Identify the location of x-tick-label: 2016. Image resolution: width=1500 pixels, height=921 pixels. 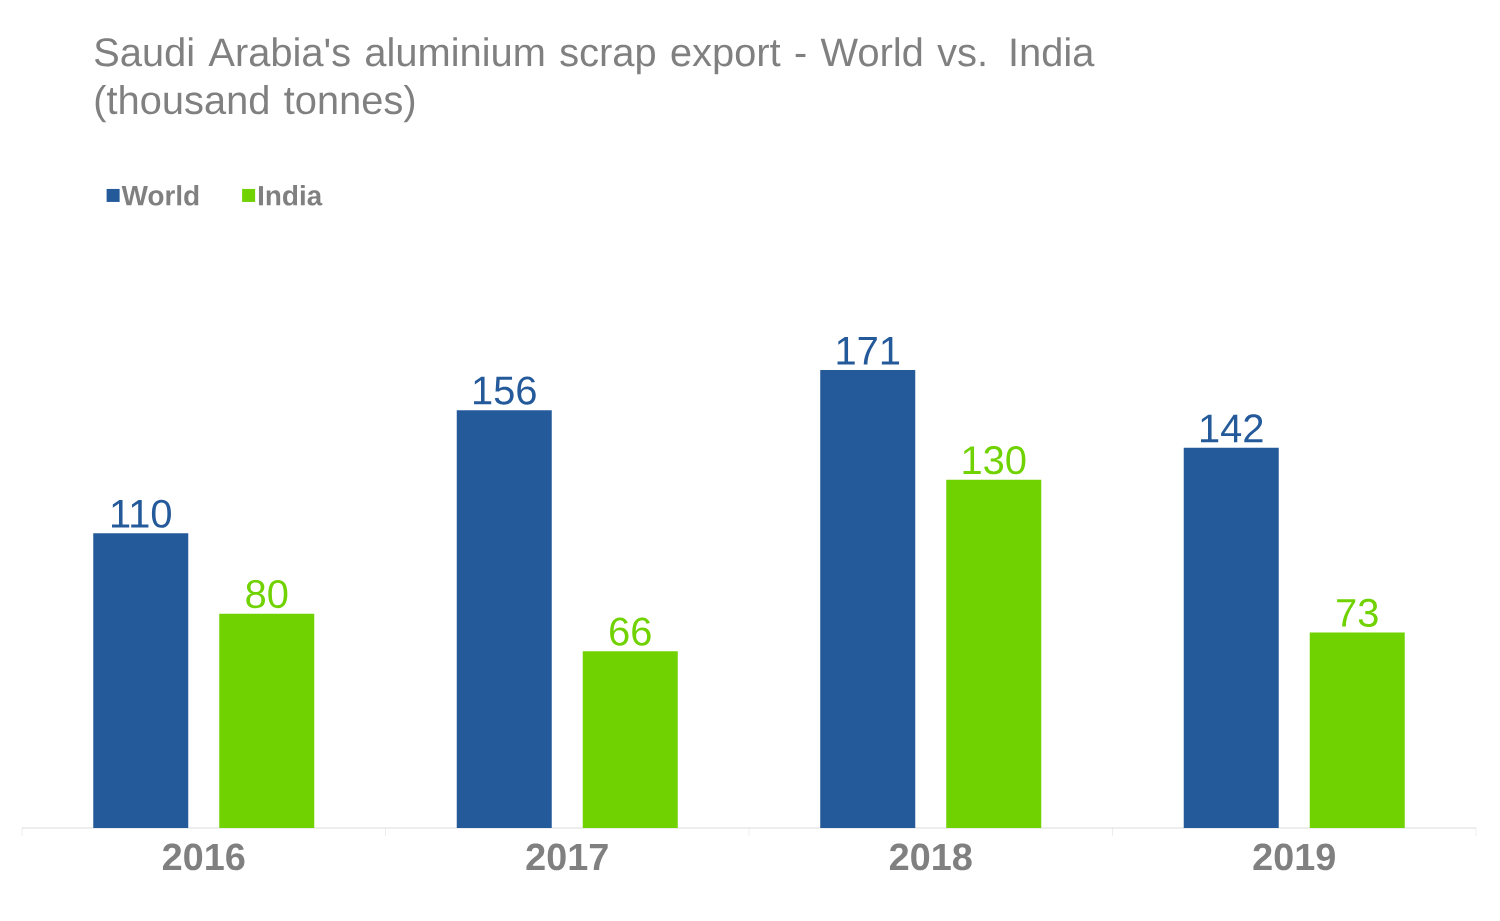
(203, 857).